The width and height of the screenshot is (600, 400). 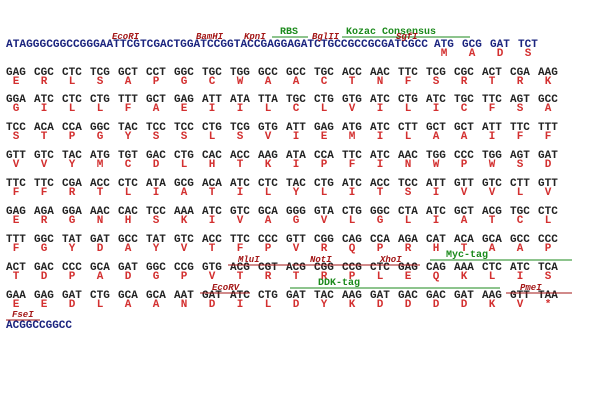 I want to click on codon: ACT, so click(x=492, y=73).